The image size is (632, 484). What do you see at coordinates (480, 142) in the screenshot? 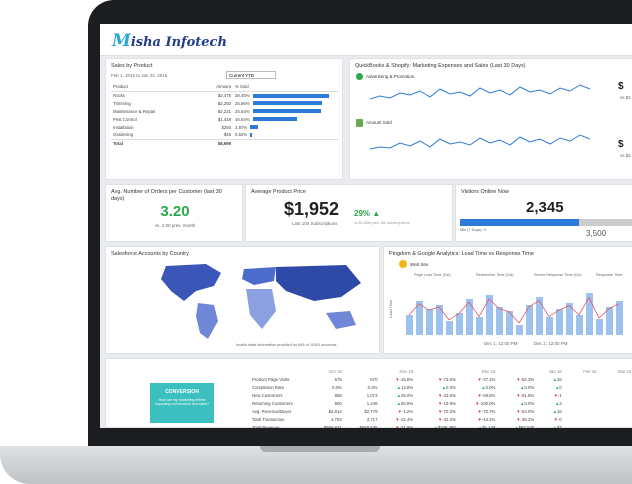
I see `sales-sparkline` at bounding box center [480, 142].